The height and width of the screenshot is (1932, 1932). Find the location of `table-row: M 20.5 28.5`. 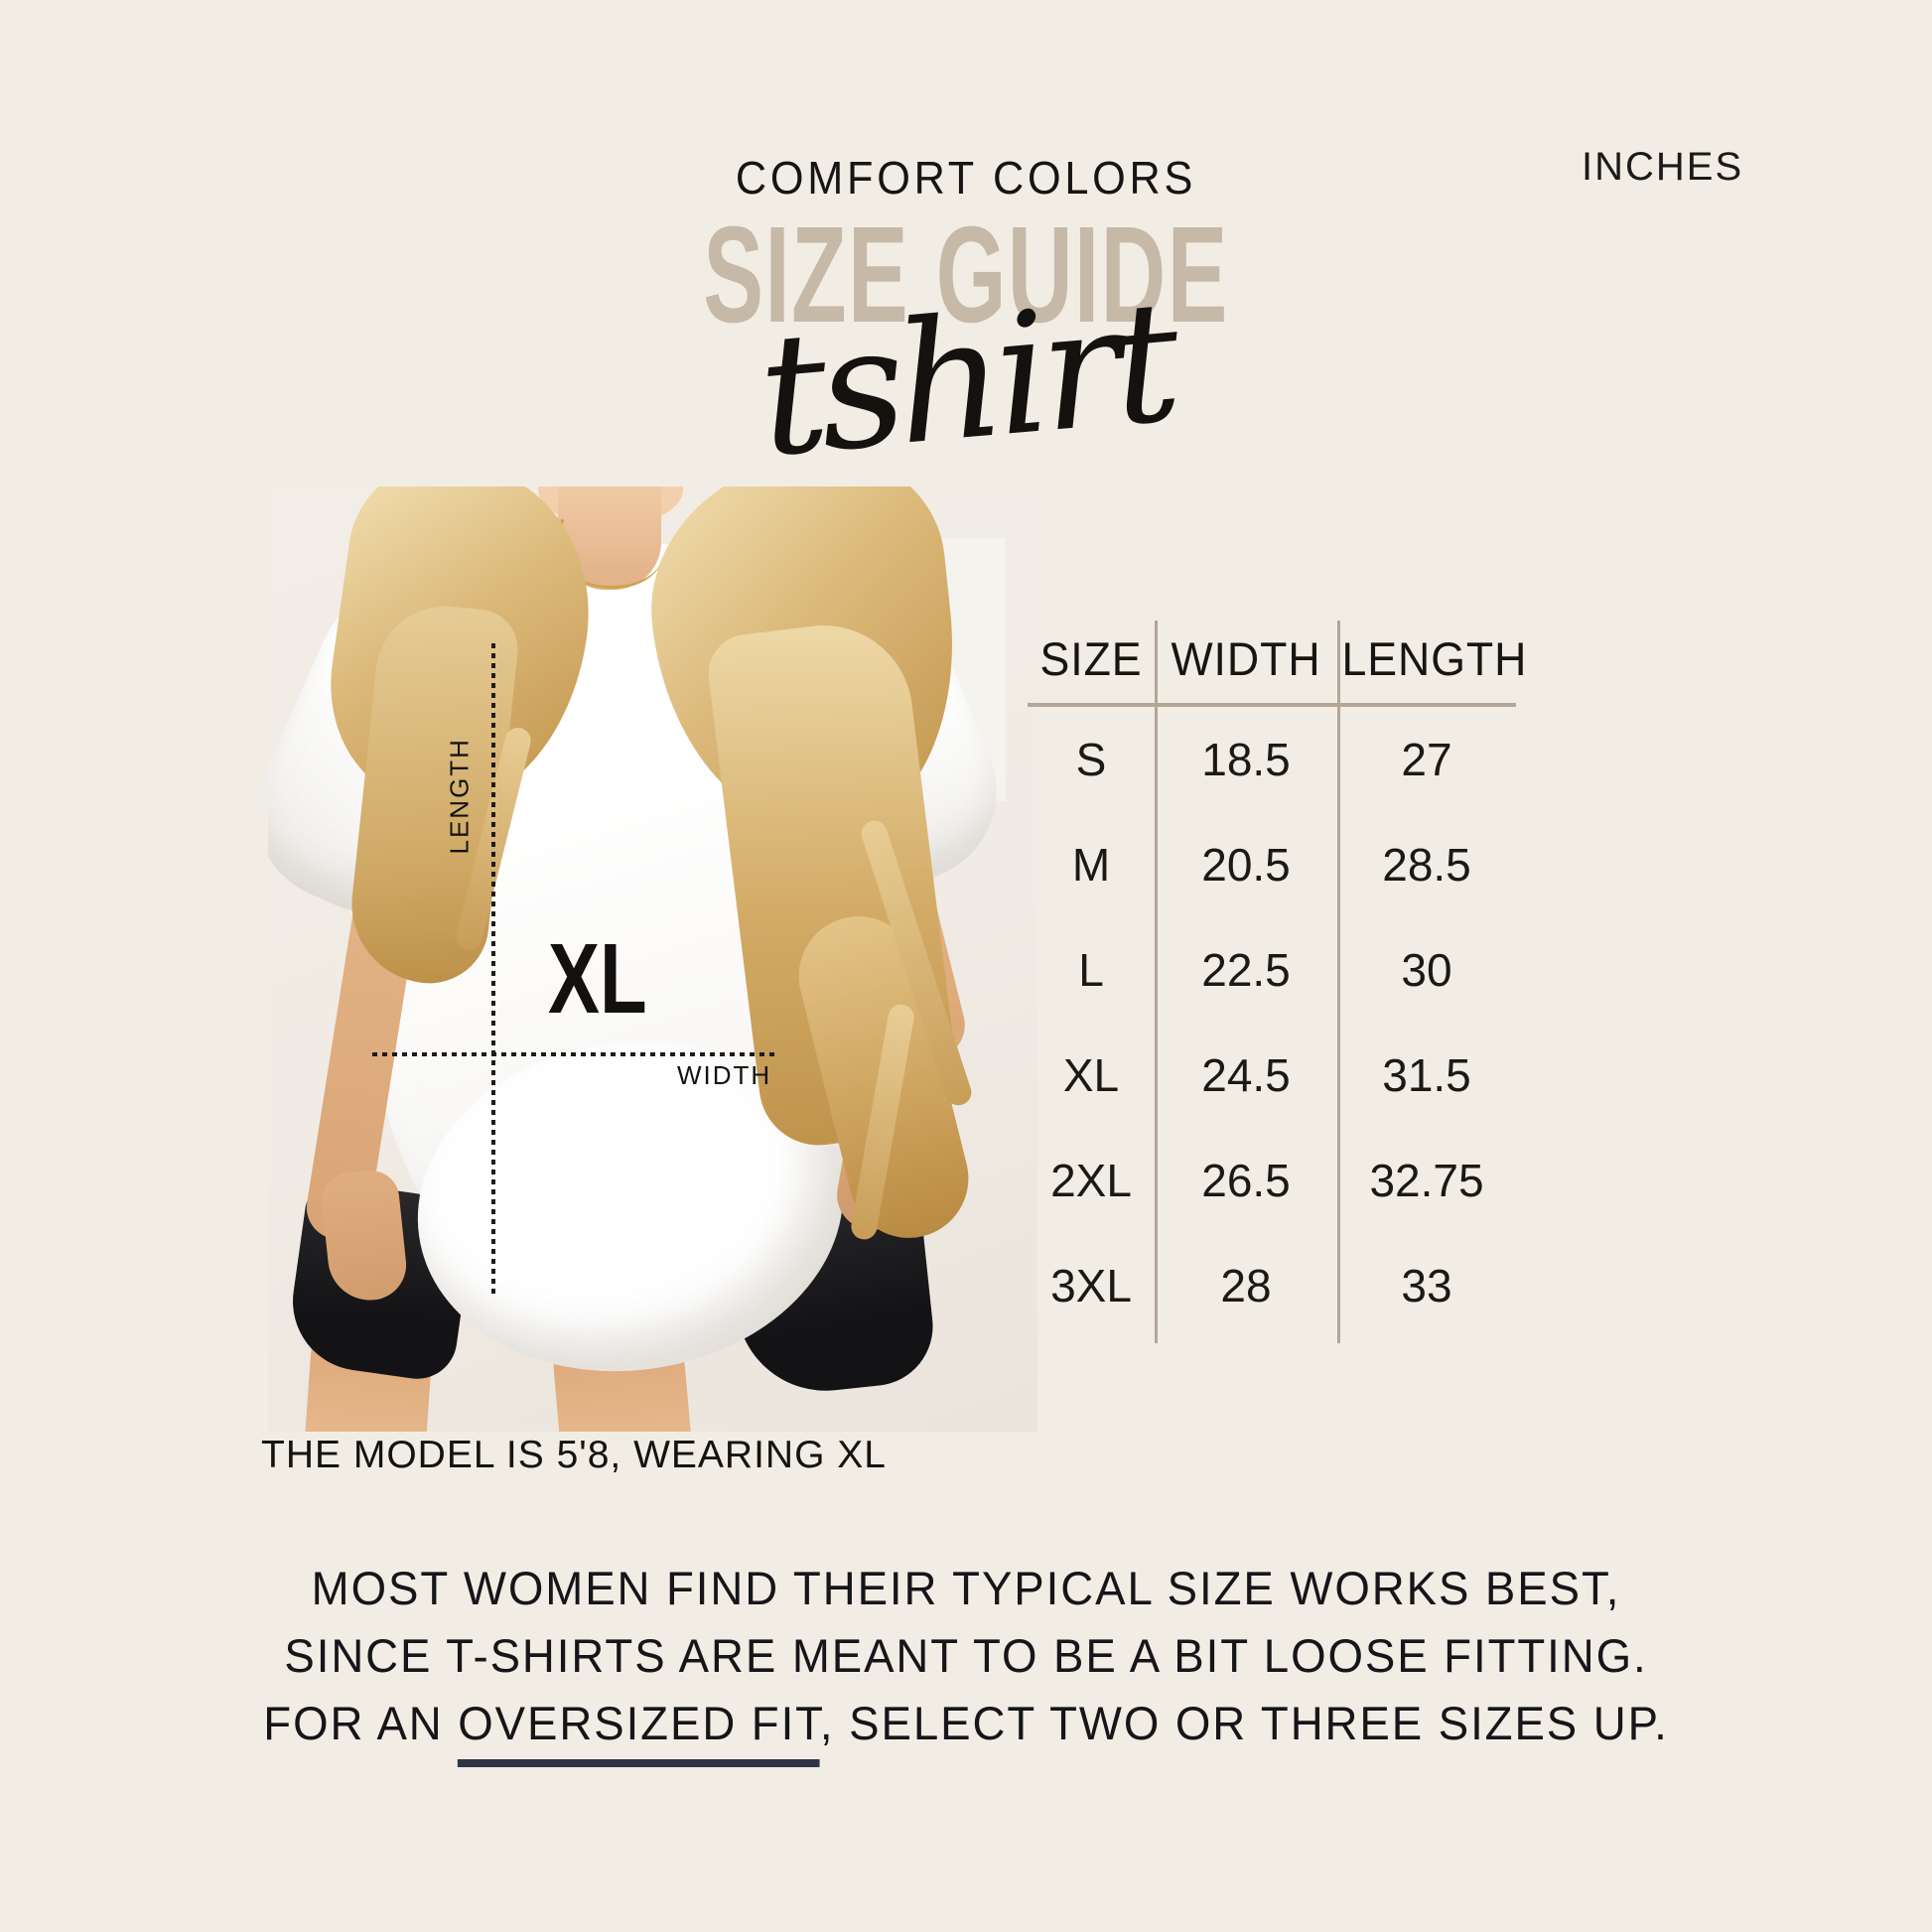

table-row: M 20.5 28.5 is located at coordinates (1272, 865).